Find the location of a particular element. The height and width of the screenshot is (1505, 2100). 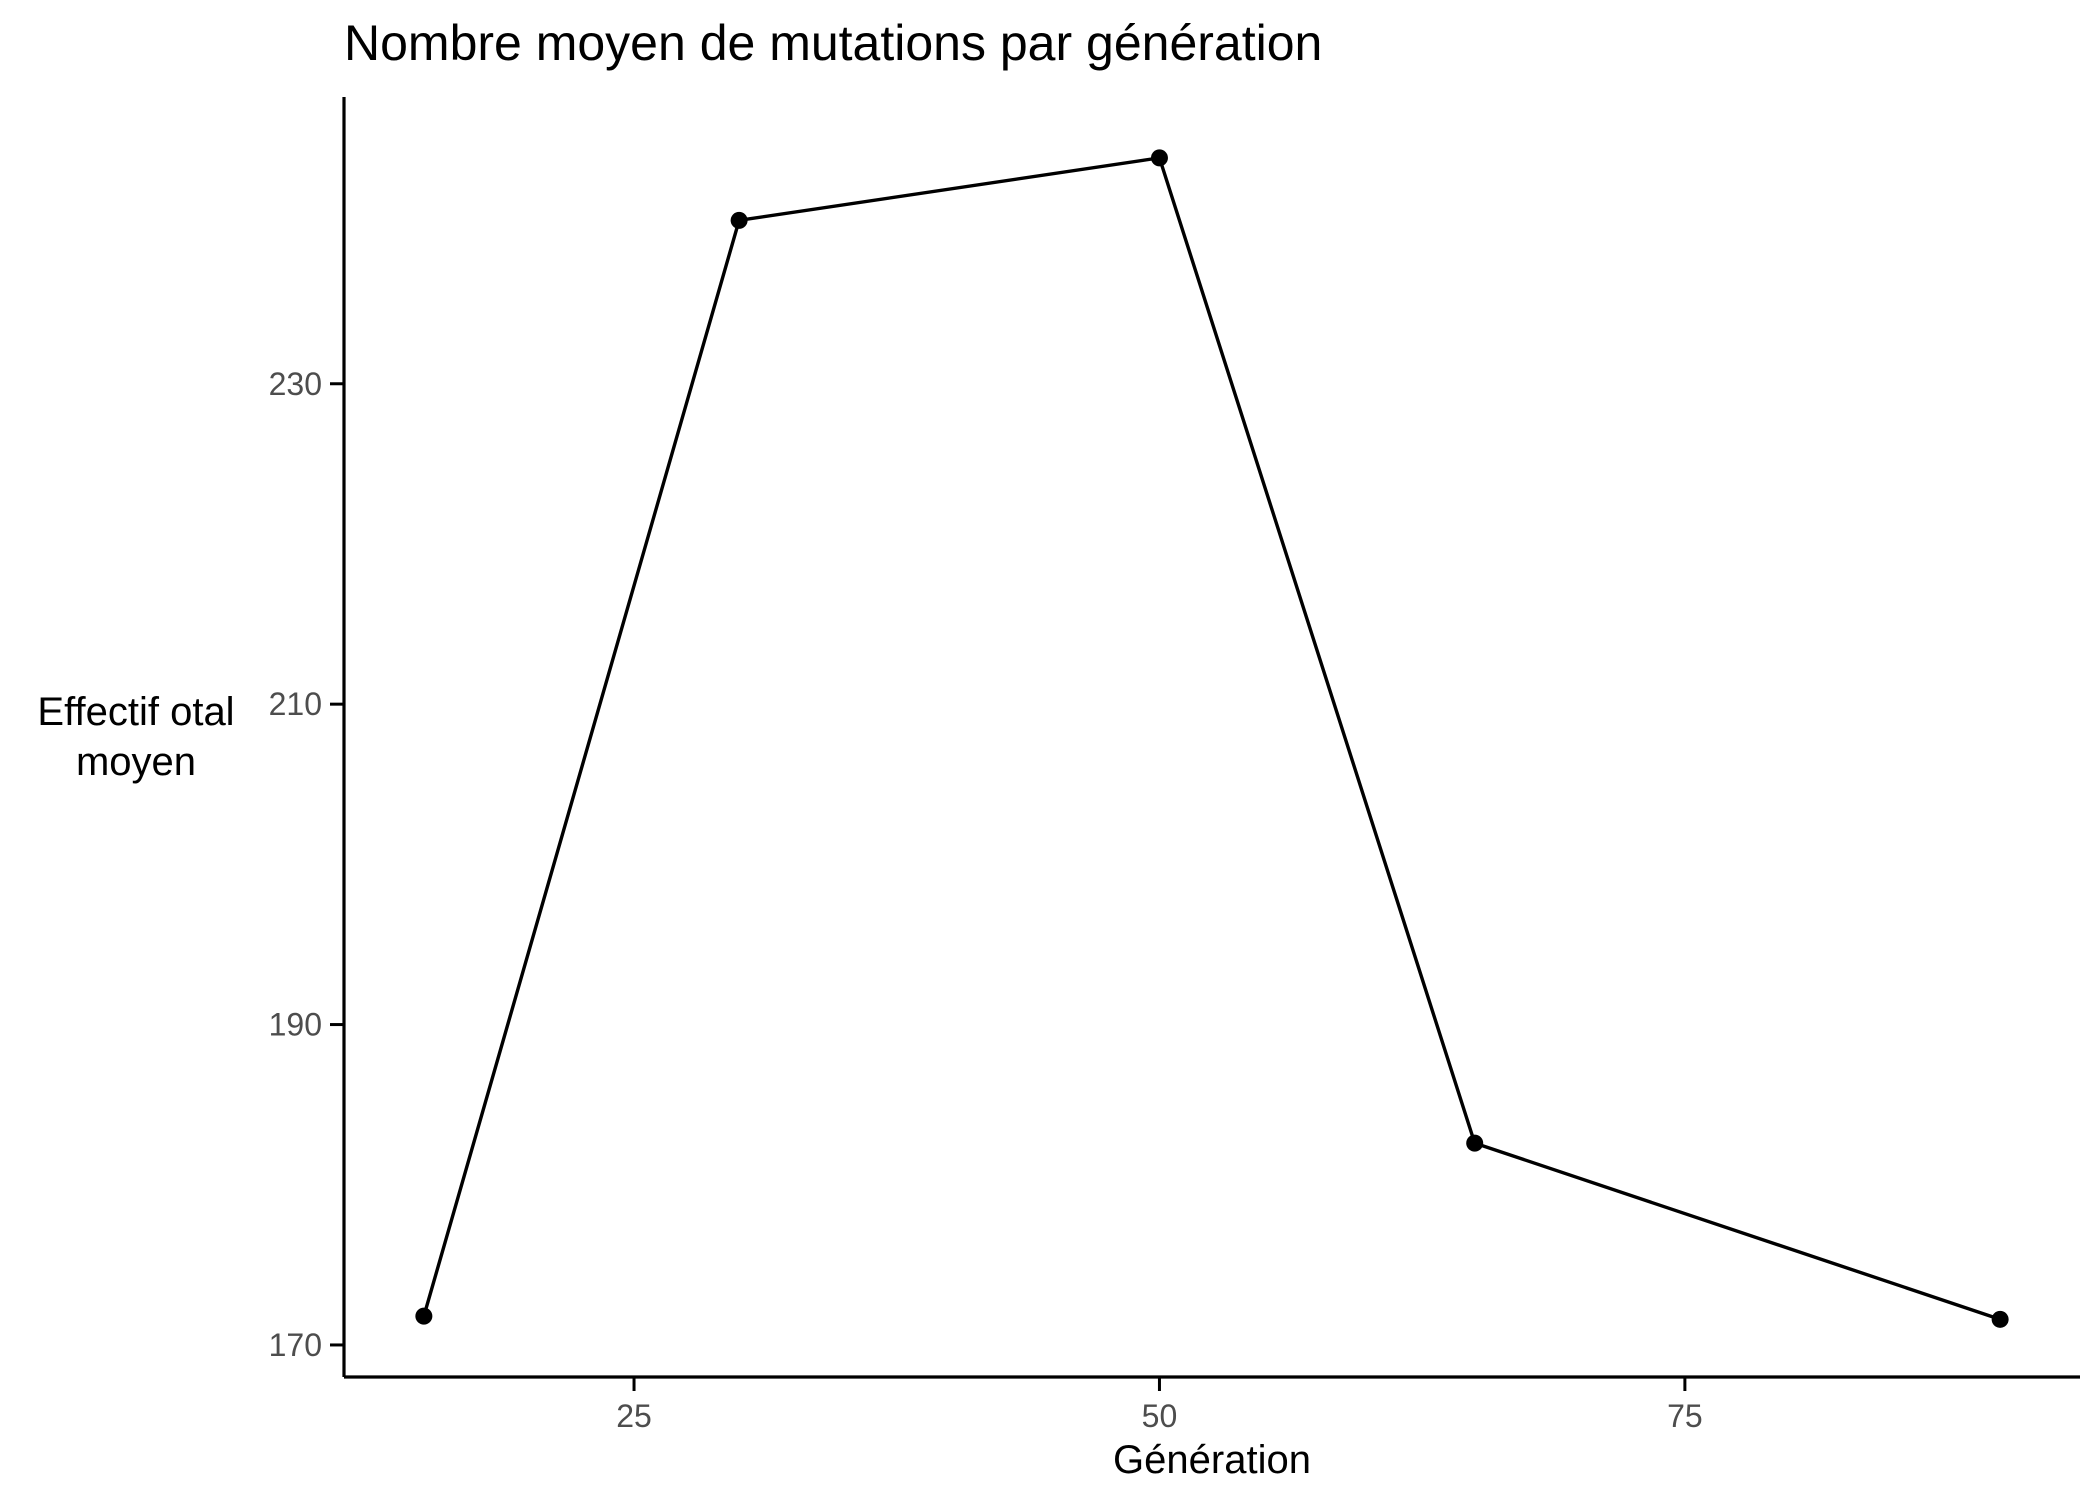

y-axis-ticks: 170 190 210 230 is located at coordinates (306, 864).